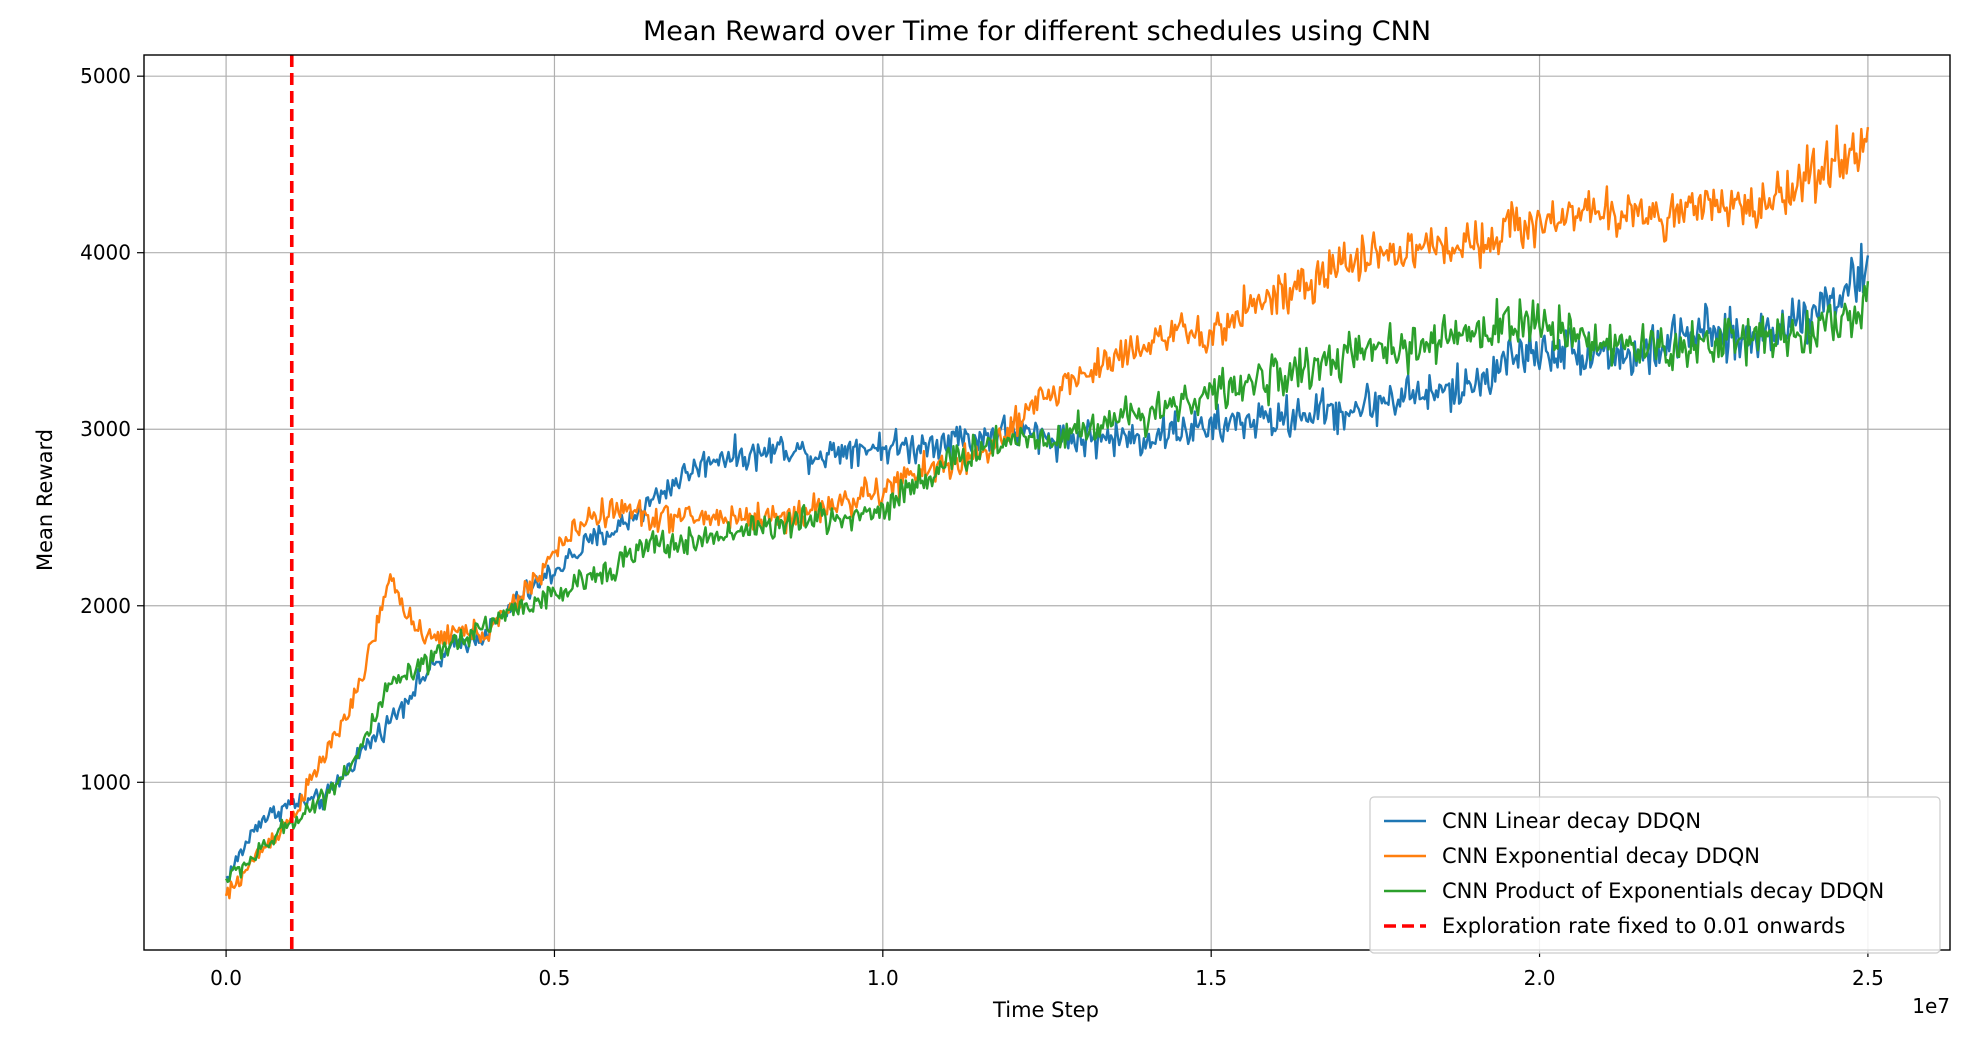 This screenshot has width=1986, height=1044. What do you see at coordinates (555, 978) in the screenshot?
I see `x-tick-label: 0.5` at bounding box center [555, 978].